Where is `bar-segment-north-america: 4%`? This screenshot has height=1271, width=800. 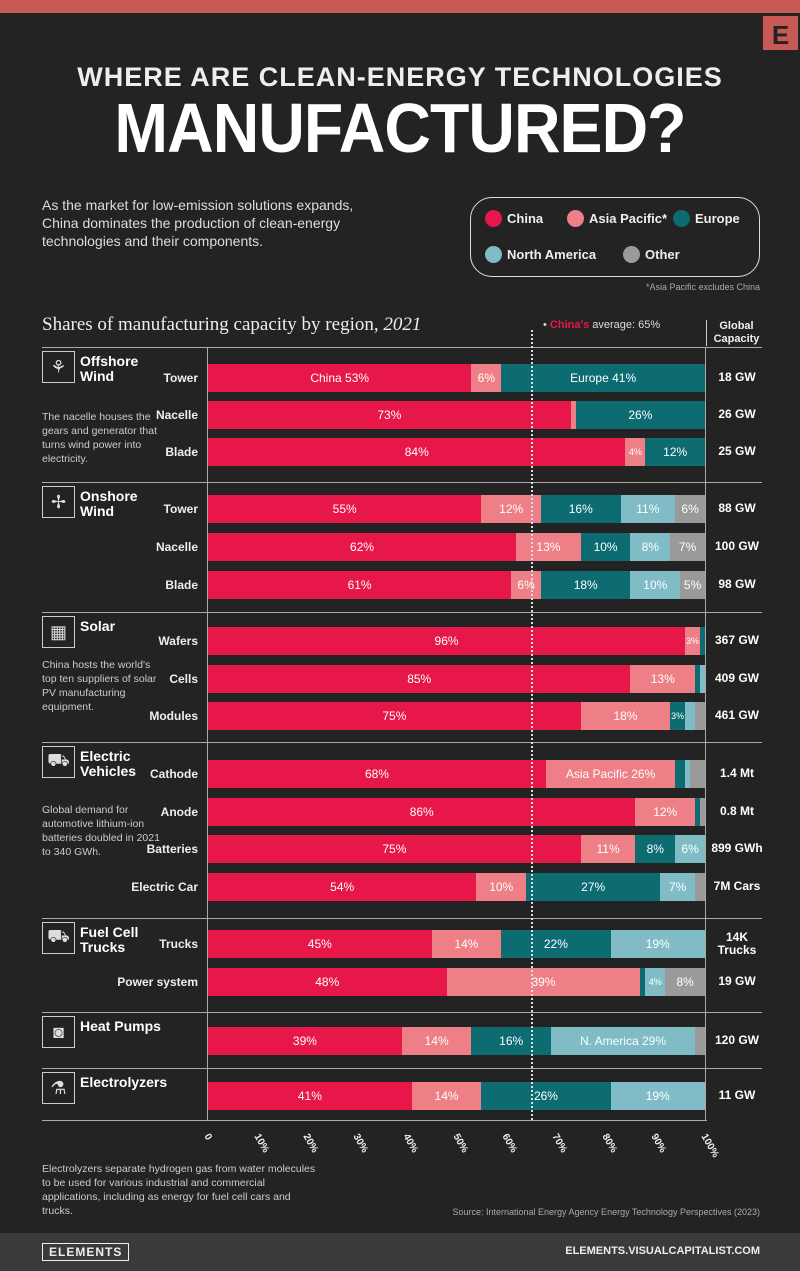 bar-segment-north-america: 4% is located at coordinates (655, 982).